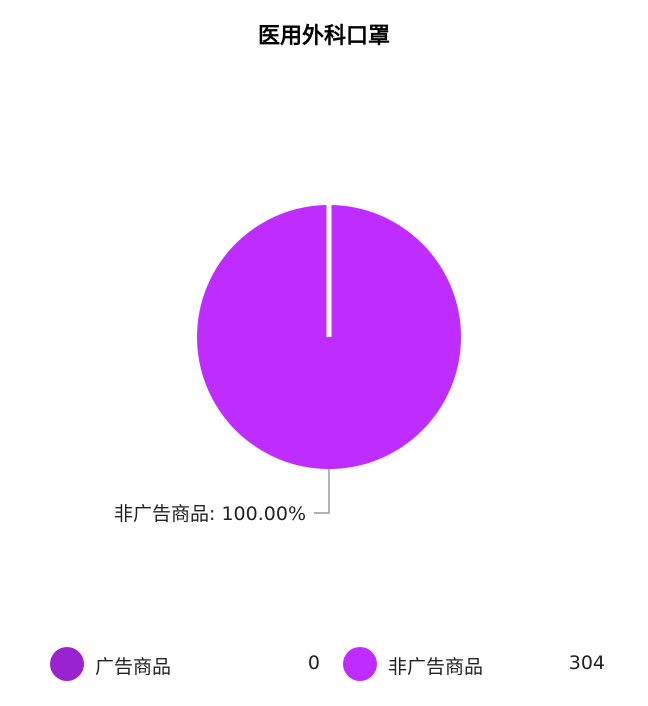 This screenshot has width=648, height=706. I want to click on slice-data-label: 非广告商品: 100.00%, so click(210, 514).